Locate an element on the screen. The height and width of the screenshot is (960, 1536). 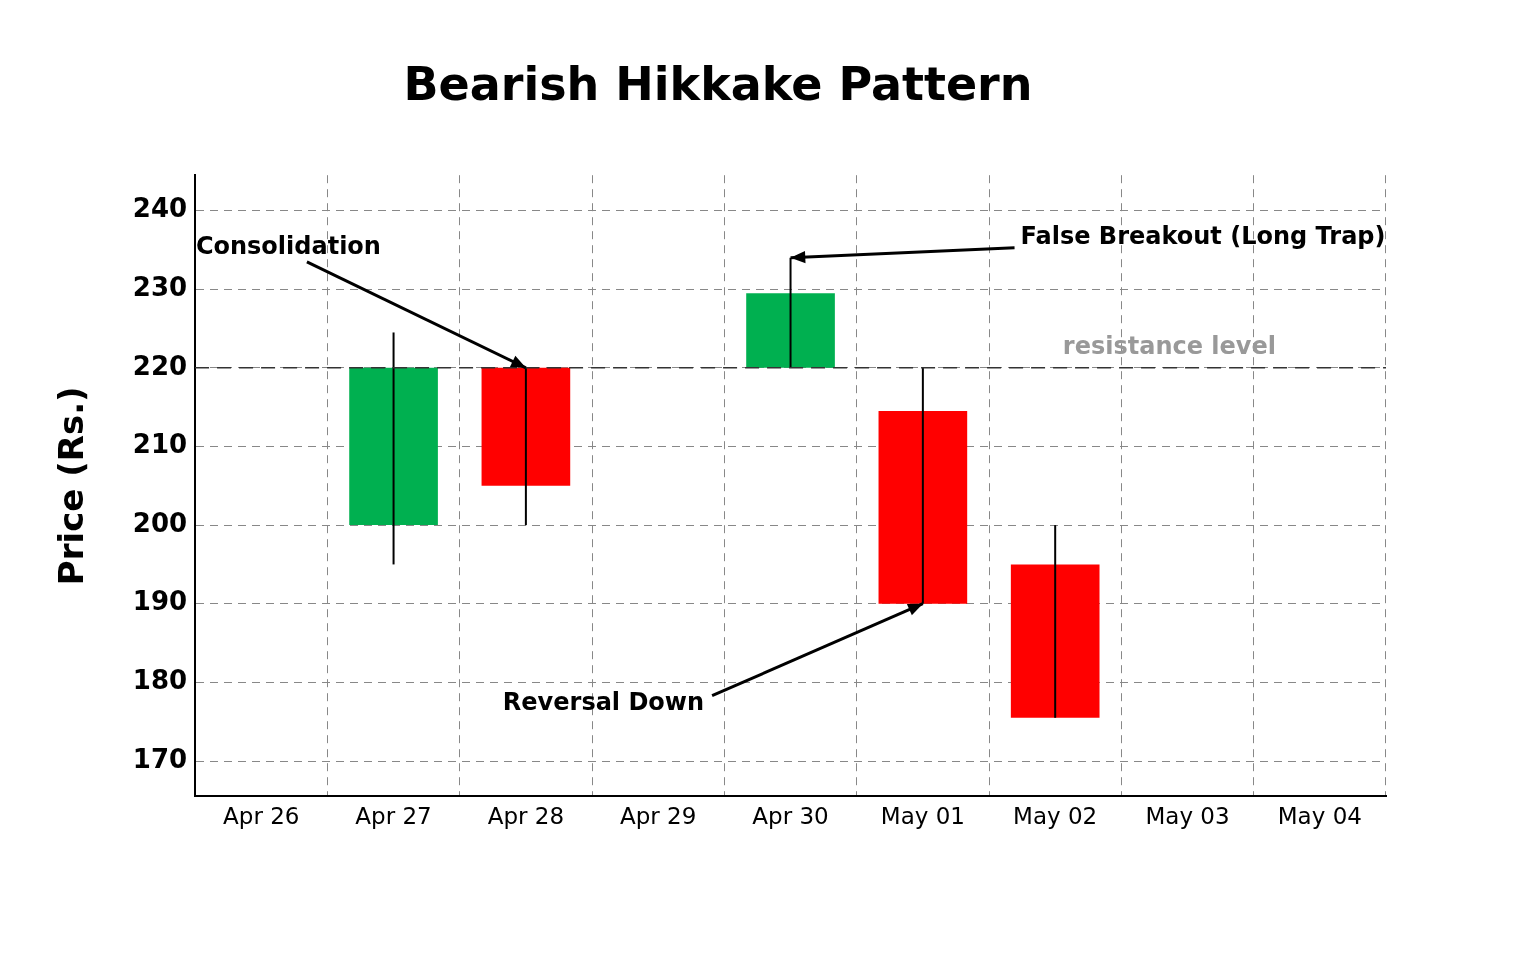
y-tick-label: 240 is located at coordinates (160, 208).